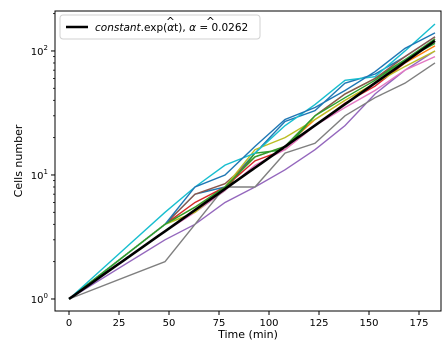 The image size is (448, 343). Describe the element at coordinates (169, 323) in the screenshot. I see `x-tick-label: 50` at that location.